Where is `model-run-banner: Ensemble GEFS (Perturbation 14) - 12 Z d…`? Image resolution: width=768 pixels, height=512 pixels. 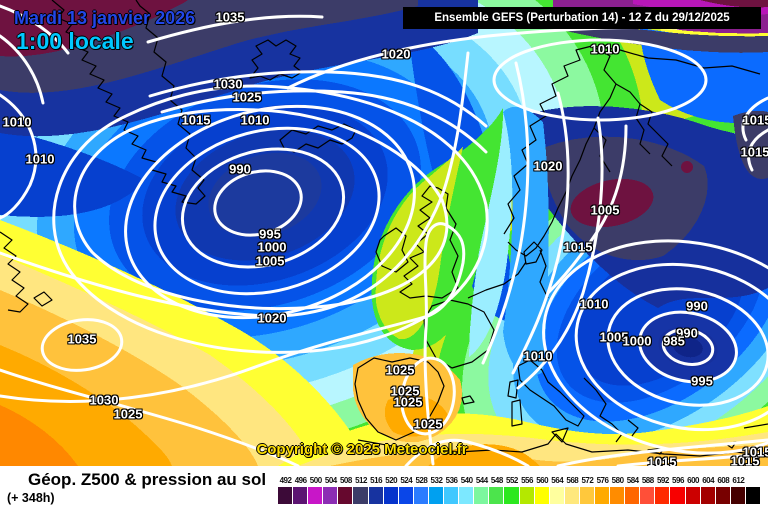 model-run-banner: Ensemble GEFS (Perturbation 14) - 12 Z d… is located at coordinates (582, 18).